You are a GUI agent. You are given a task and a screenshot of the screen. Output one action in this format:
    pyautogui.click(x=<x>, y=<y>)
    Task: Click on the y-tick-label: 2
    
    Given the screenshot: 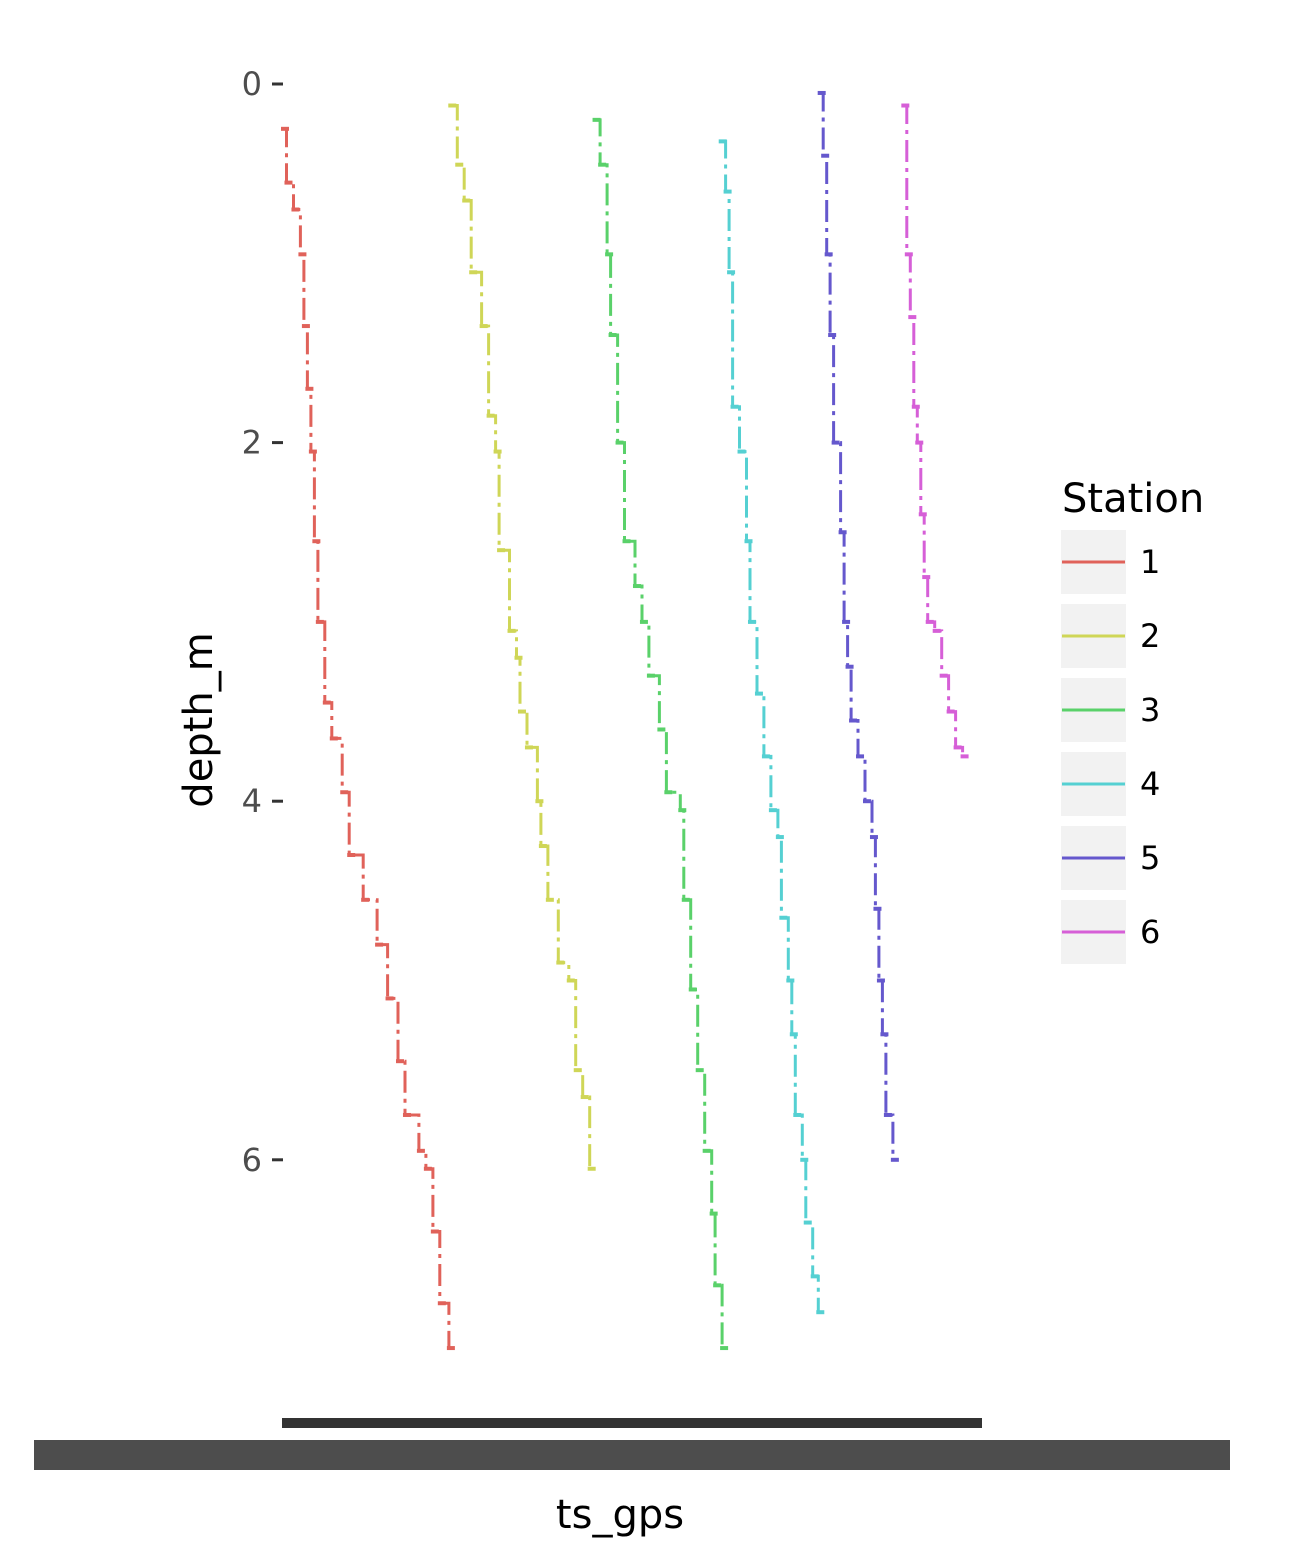 What is the action you would take?
    pyautogui.click(x=252, y=443)
    